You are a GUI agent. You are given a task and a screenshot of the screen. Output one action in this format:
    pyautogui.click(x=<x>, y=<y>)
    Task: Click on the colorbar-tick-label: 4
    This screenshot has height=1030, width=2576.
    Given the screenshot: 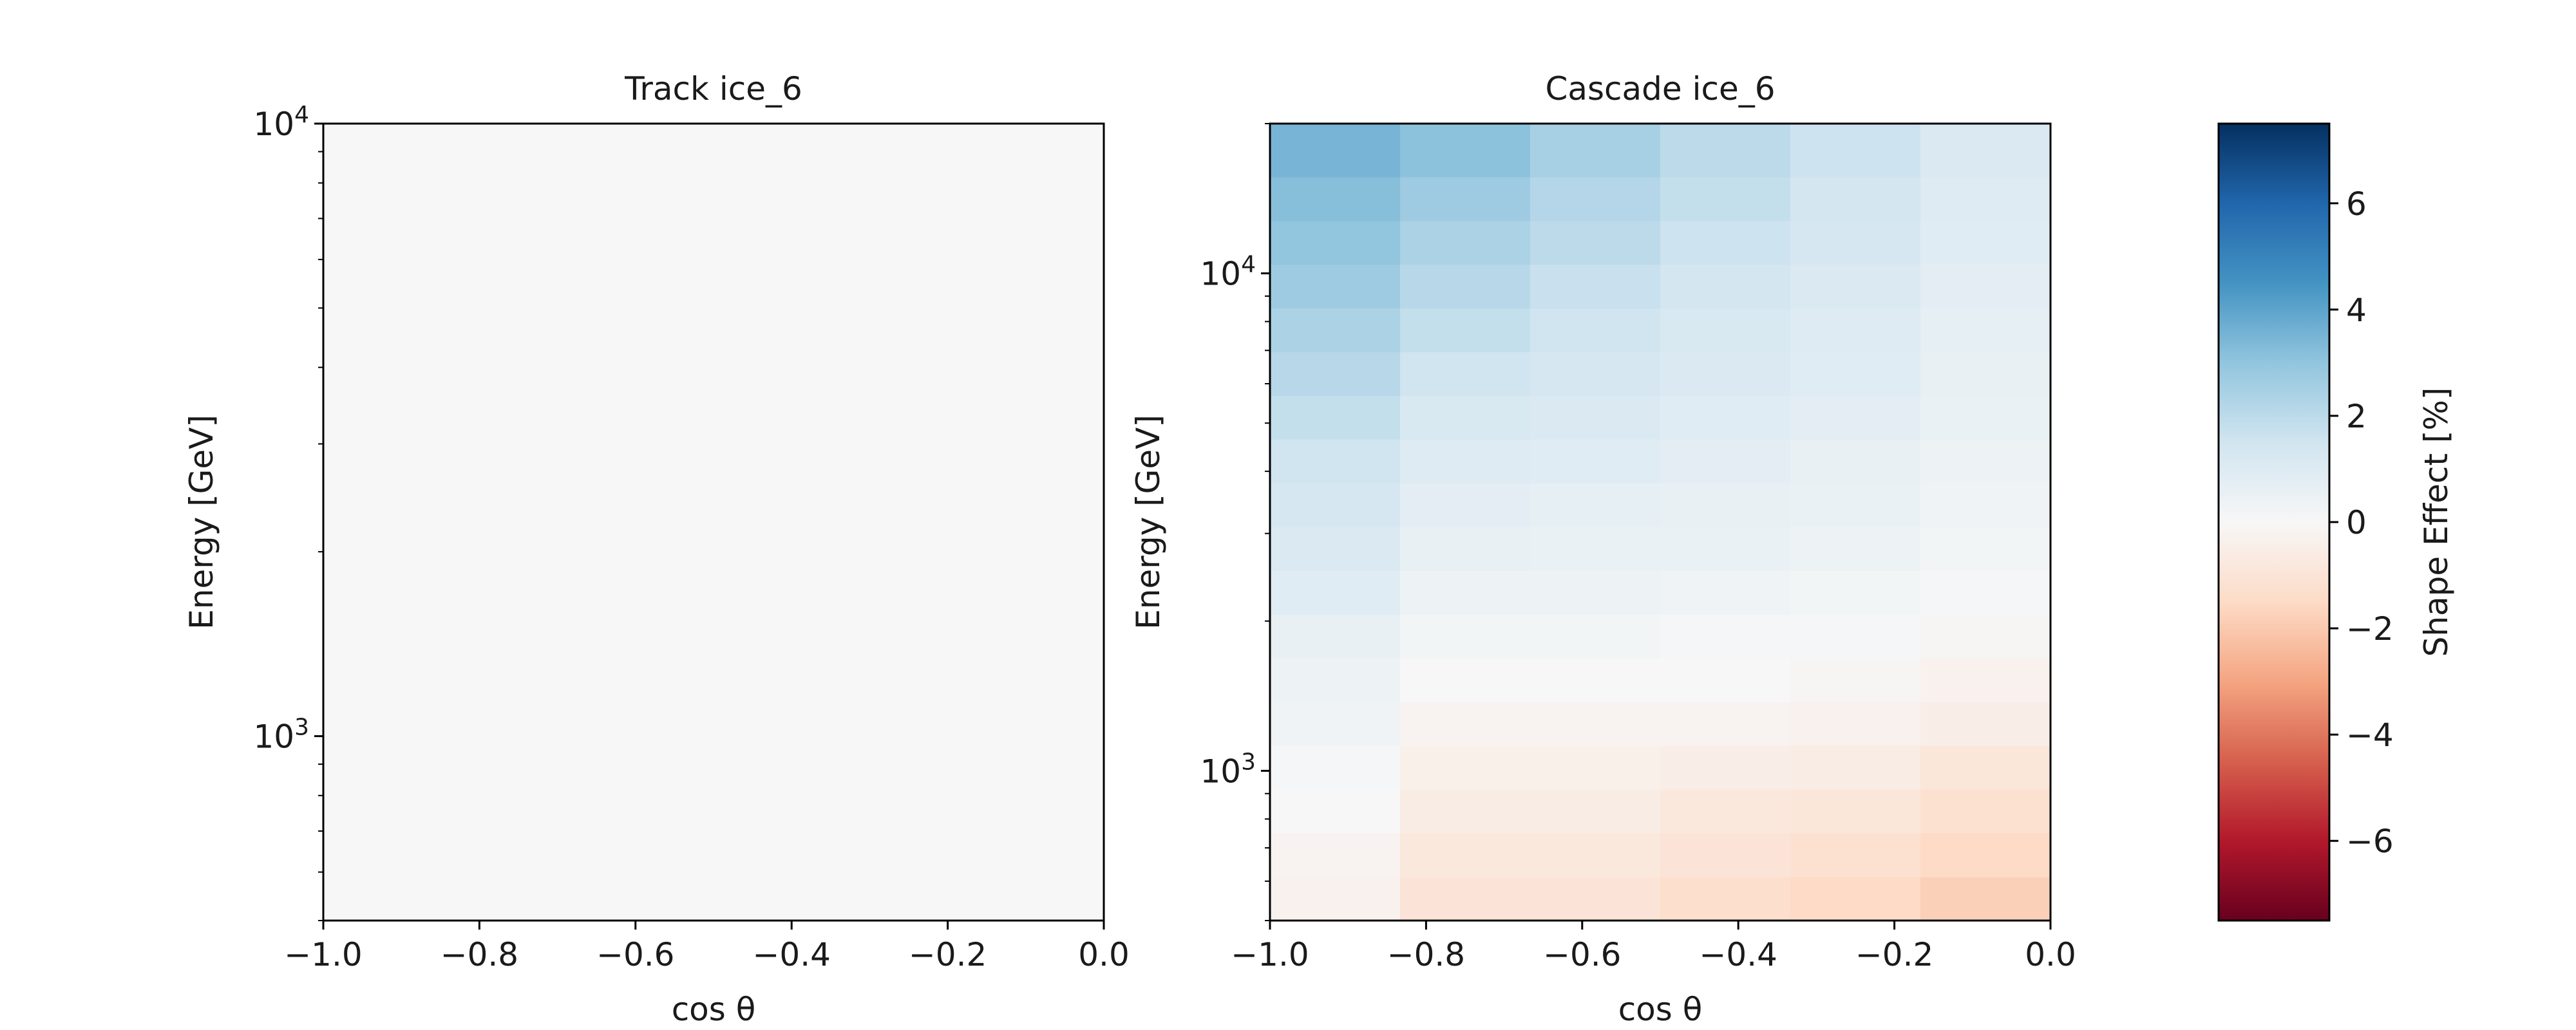 What is the action you would take?
    pyautogui.click(x=2357, y=310)
    